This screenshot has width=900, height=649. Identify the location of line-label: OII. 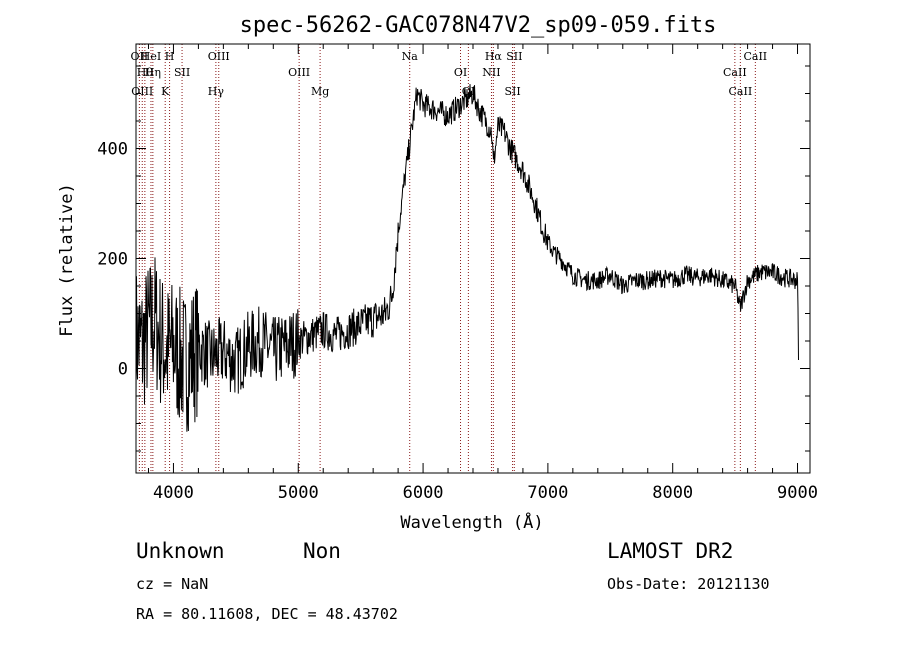
(140, 56).